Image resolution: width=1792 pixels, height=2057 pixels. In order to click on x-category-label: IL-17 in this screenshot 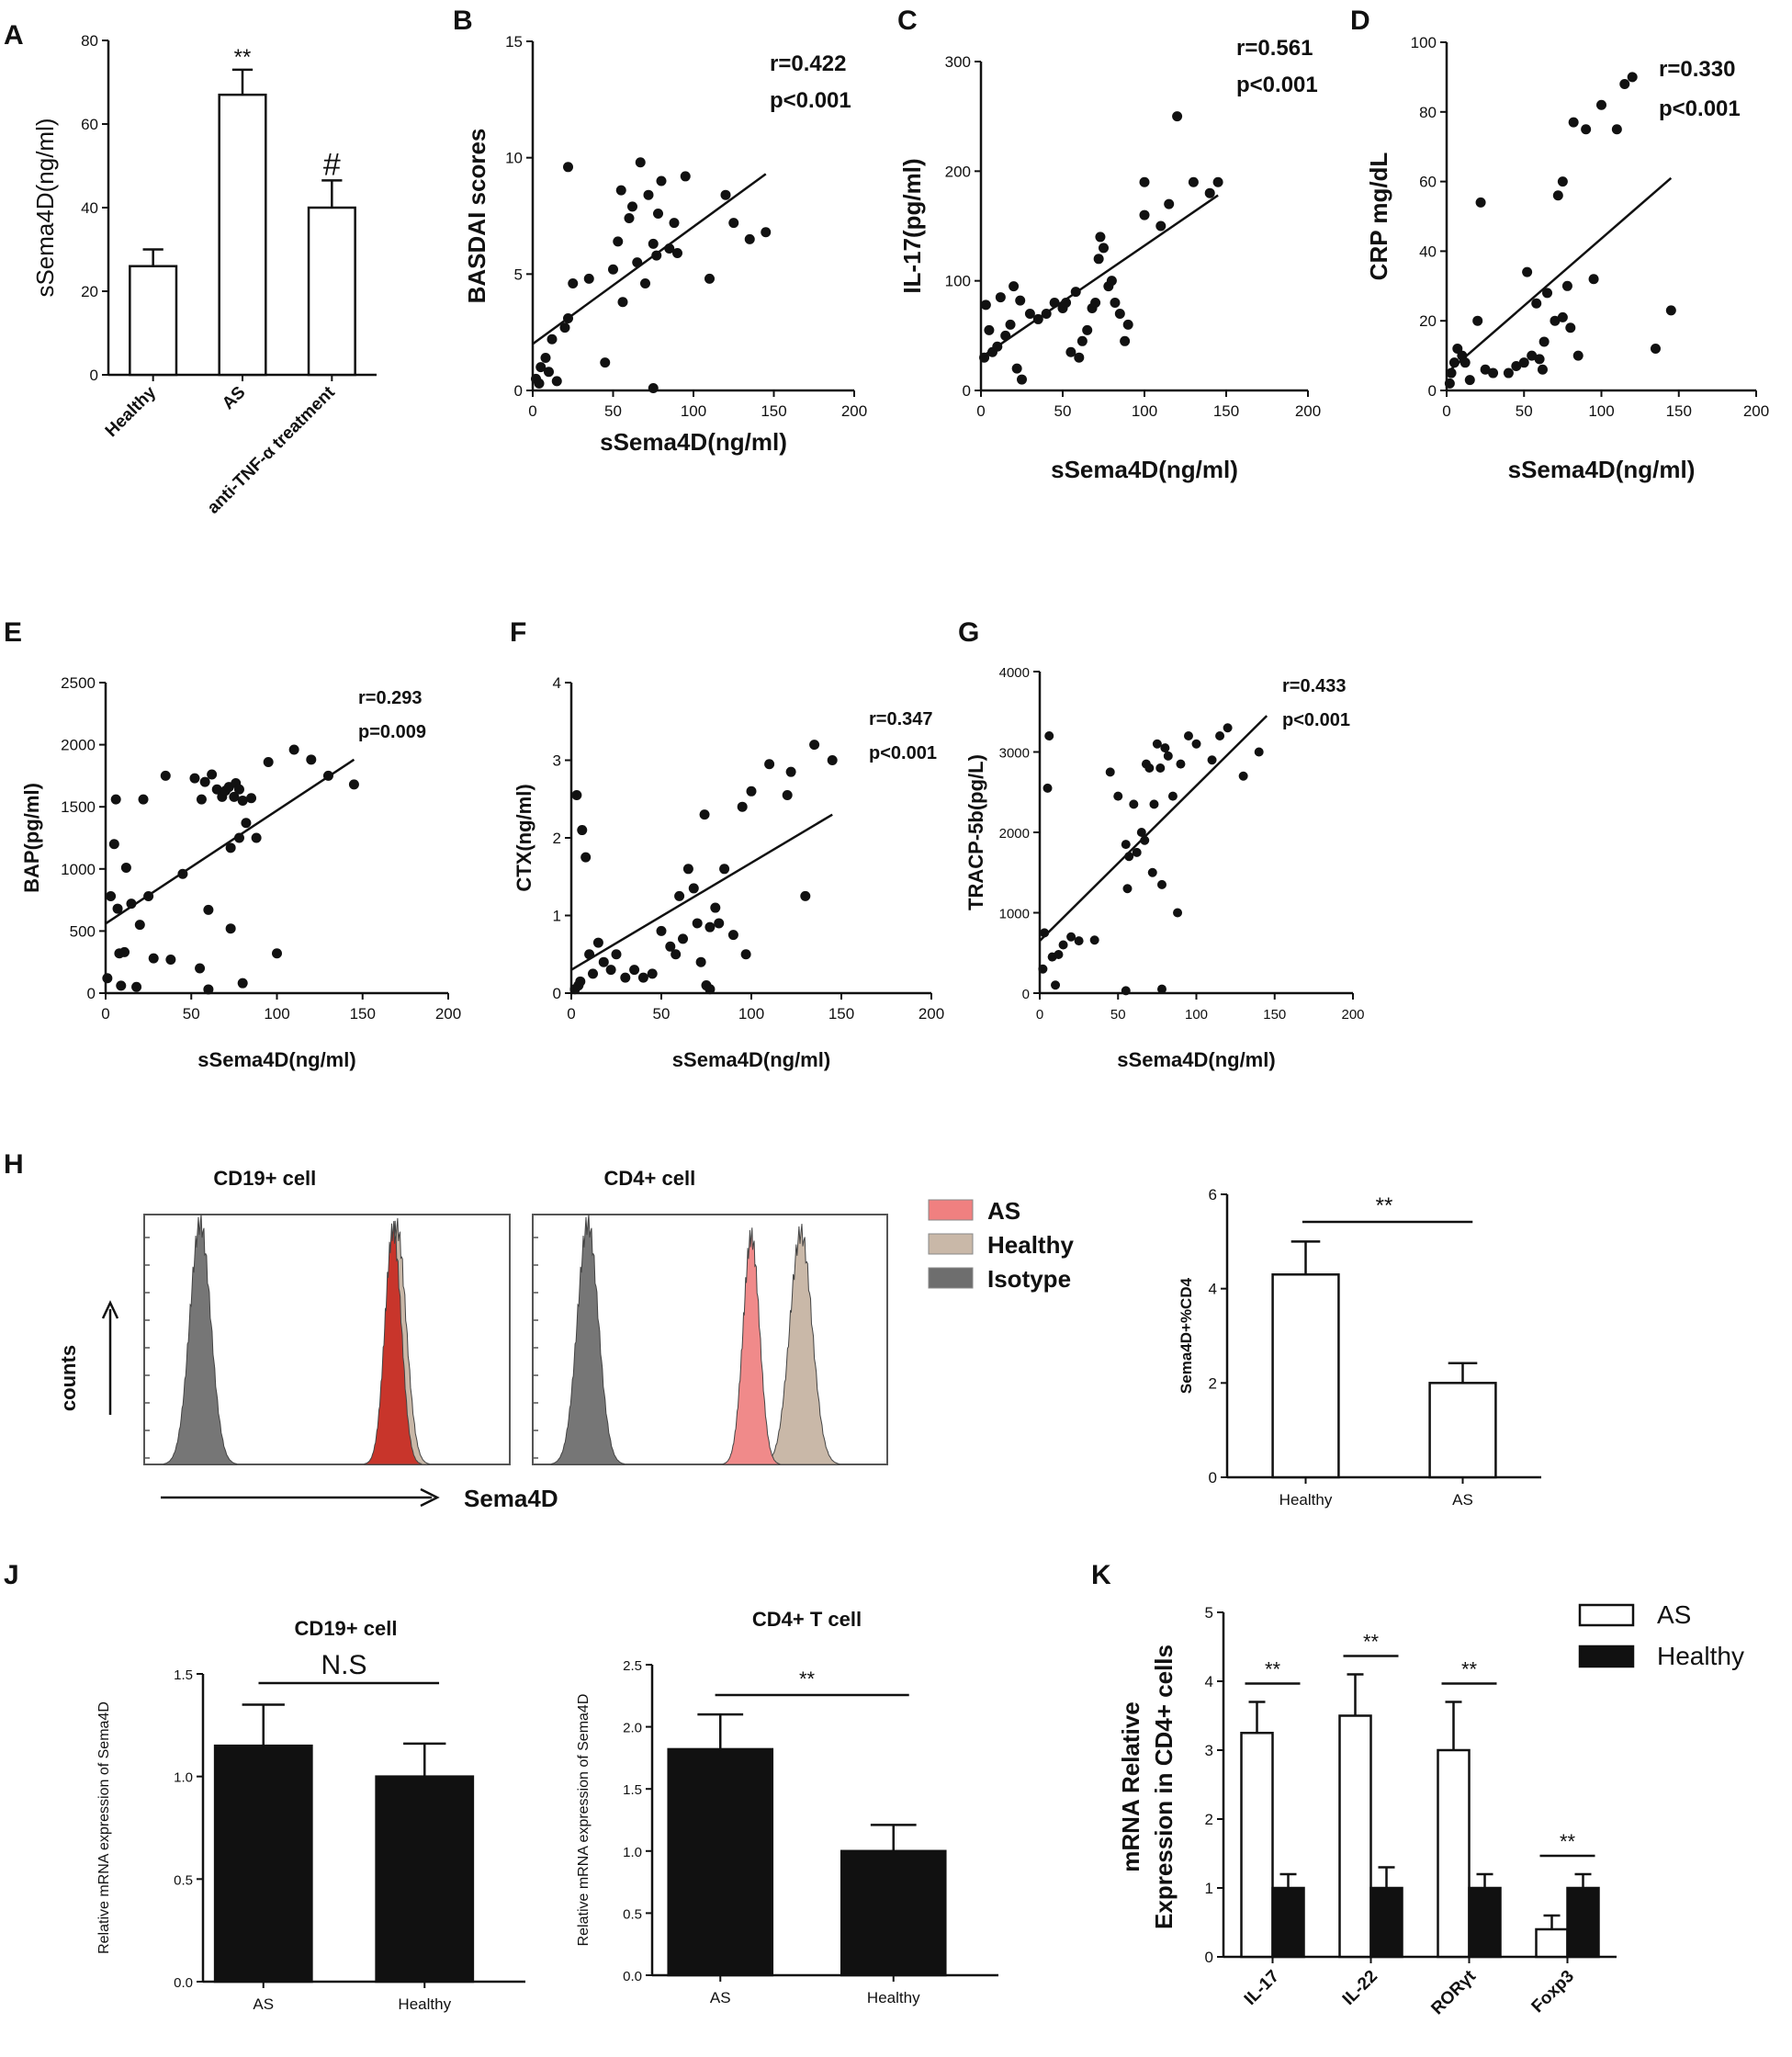, I will do `click(1262, 1988)`.